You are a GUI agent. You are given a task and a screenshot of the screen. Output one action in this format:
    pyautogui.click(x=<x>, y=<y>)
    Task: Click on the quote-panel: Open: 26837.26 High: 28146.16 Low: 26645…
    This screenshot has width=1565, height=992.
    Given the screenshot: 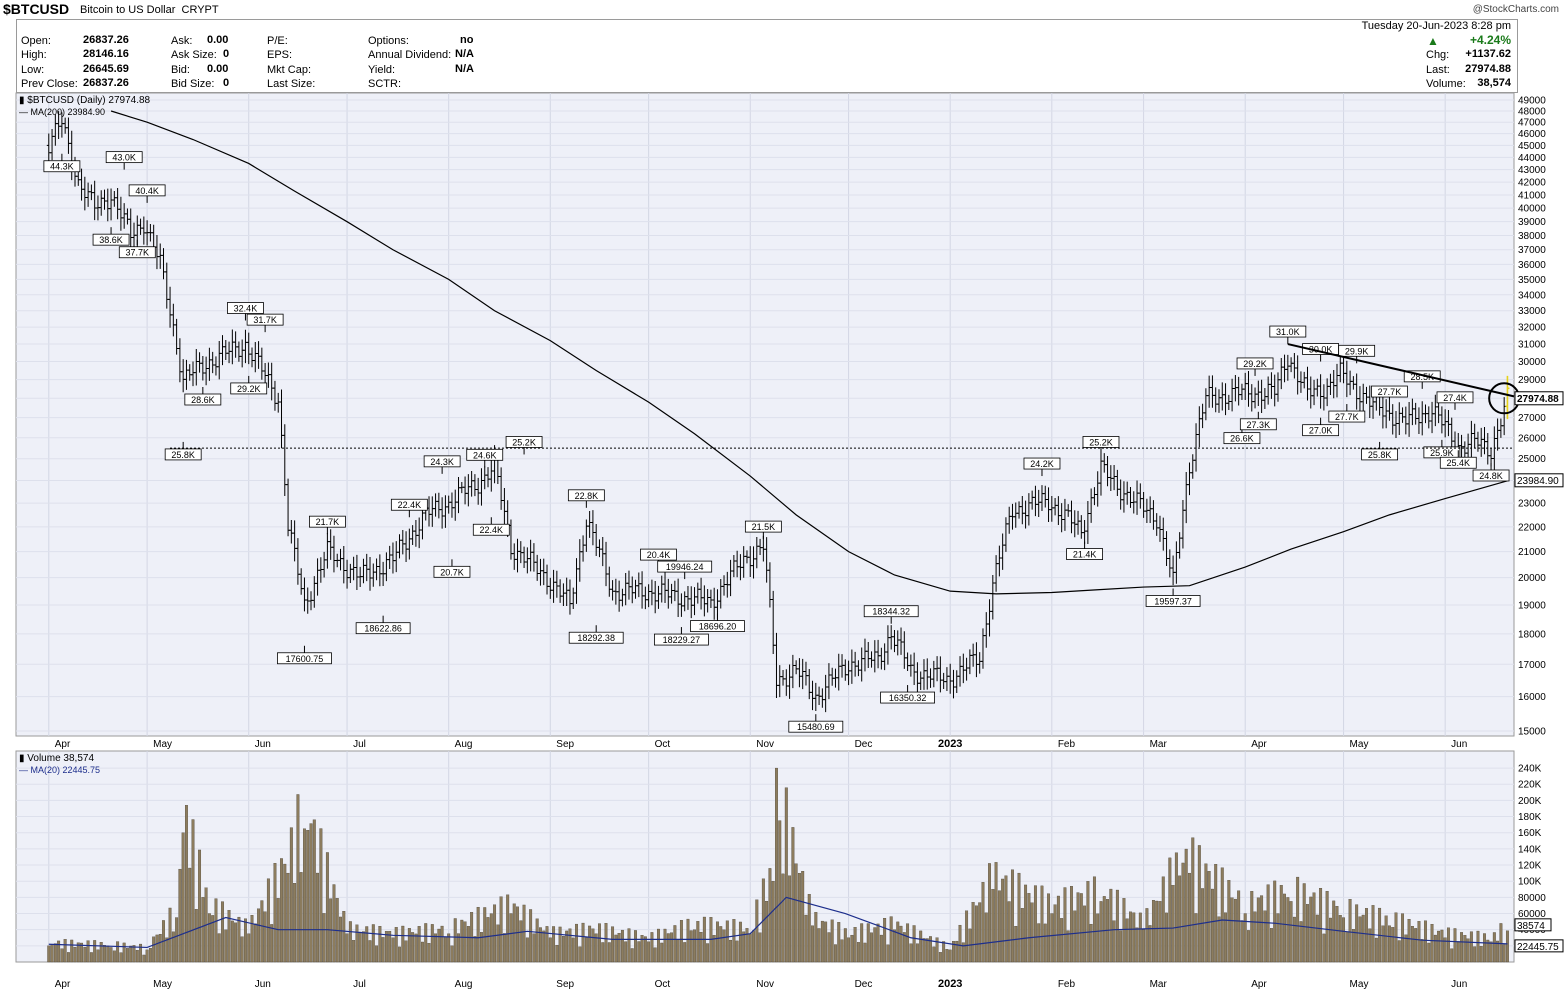 What is the action you would take?
    pyautogui.click(x=767, y=56)
    